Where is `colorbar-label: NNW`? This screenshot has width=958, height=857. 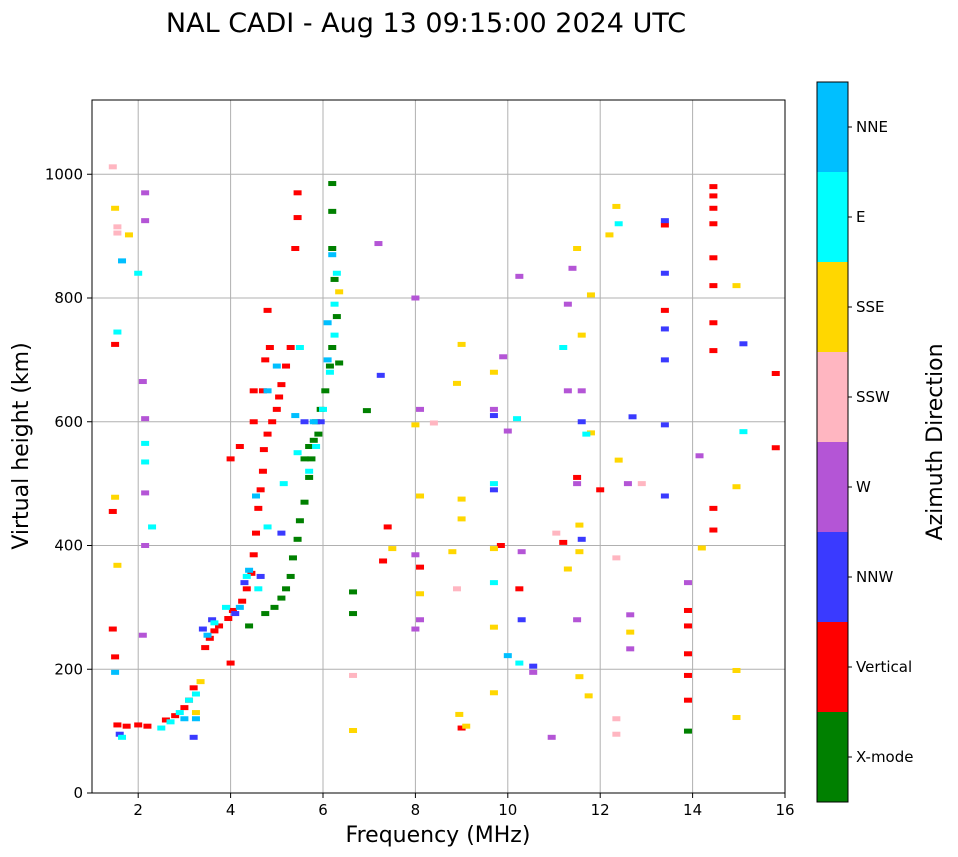
colorbar-label: NNW is located at coordinates (874, 577).